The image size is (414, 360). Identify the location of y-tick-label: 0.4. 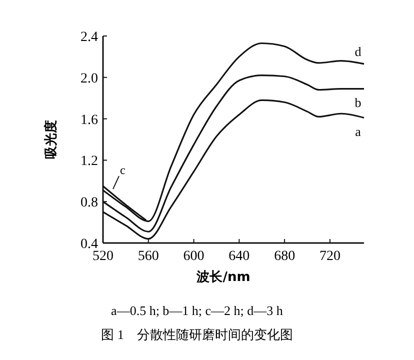
(89, 244).